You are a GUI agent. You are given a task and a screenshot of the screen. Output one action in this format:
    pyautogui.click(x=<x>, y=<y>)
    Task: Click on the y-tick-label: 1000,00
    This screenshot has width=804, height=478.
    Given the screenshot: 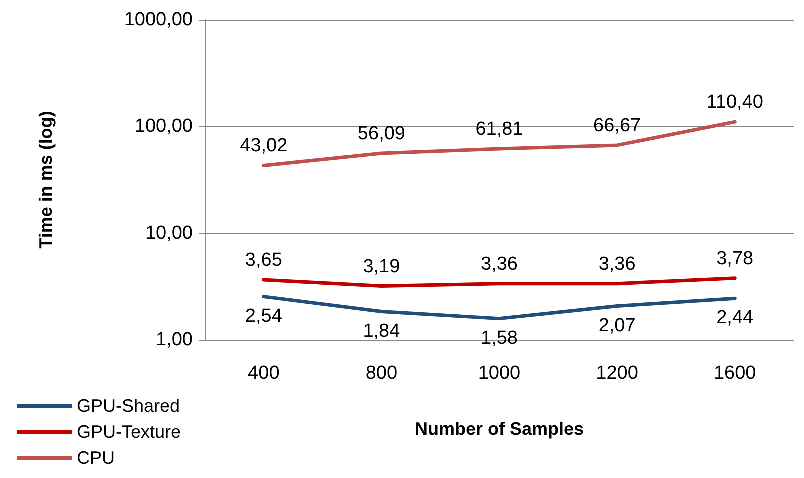 What is the action you would take?
    pyautogui.click(x=158, y=20)
    